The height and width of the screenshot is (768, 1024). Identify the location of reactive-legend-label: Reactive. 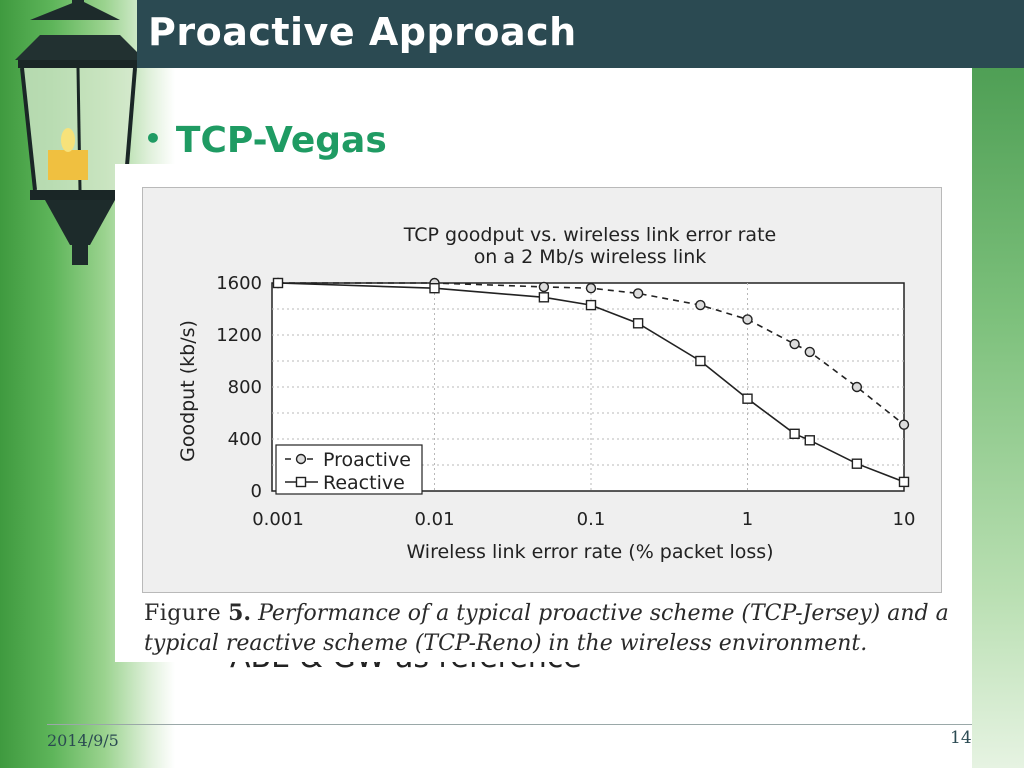
(364, 483).